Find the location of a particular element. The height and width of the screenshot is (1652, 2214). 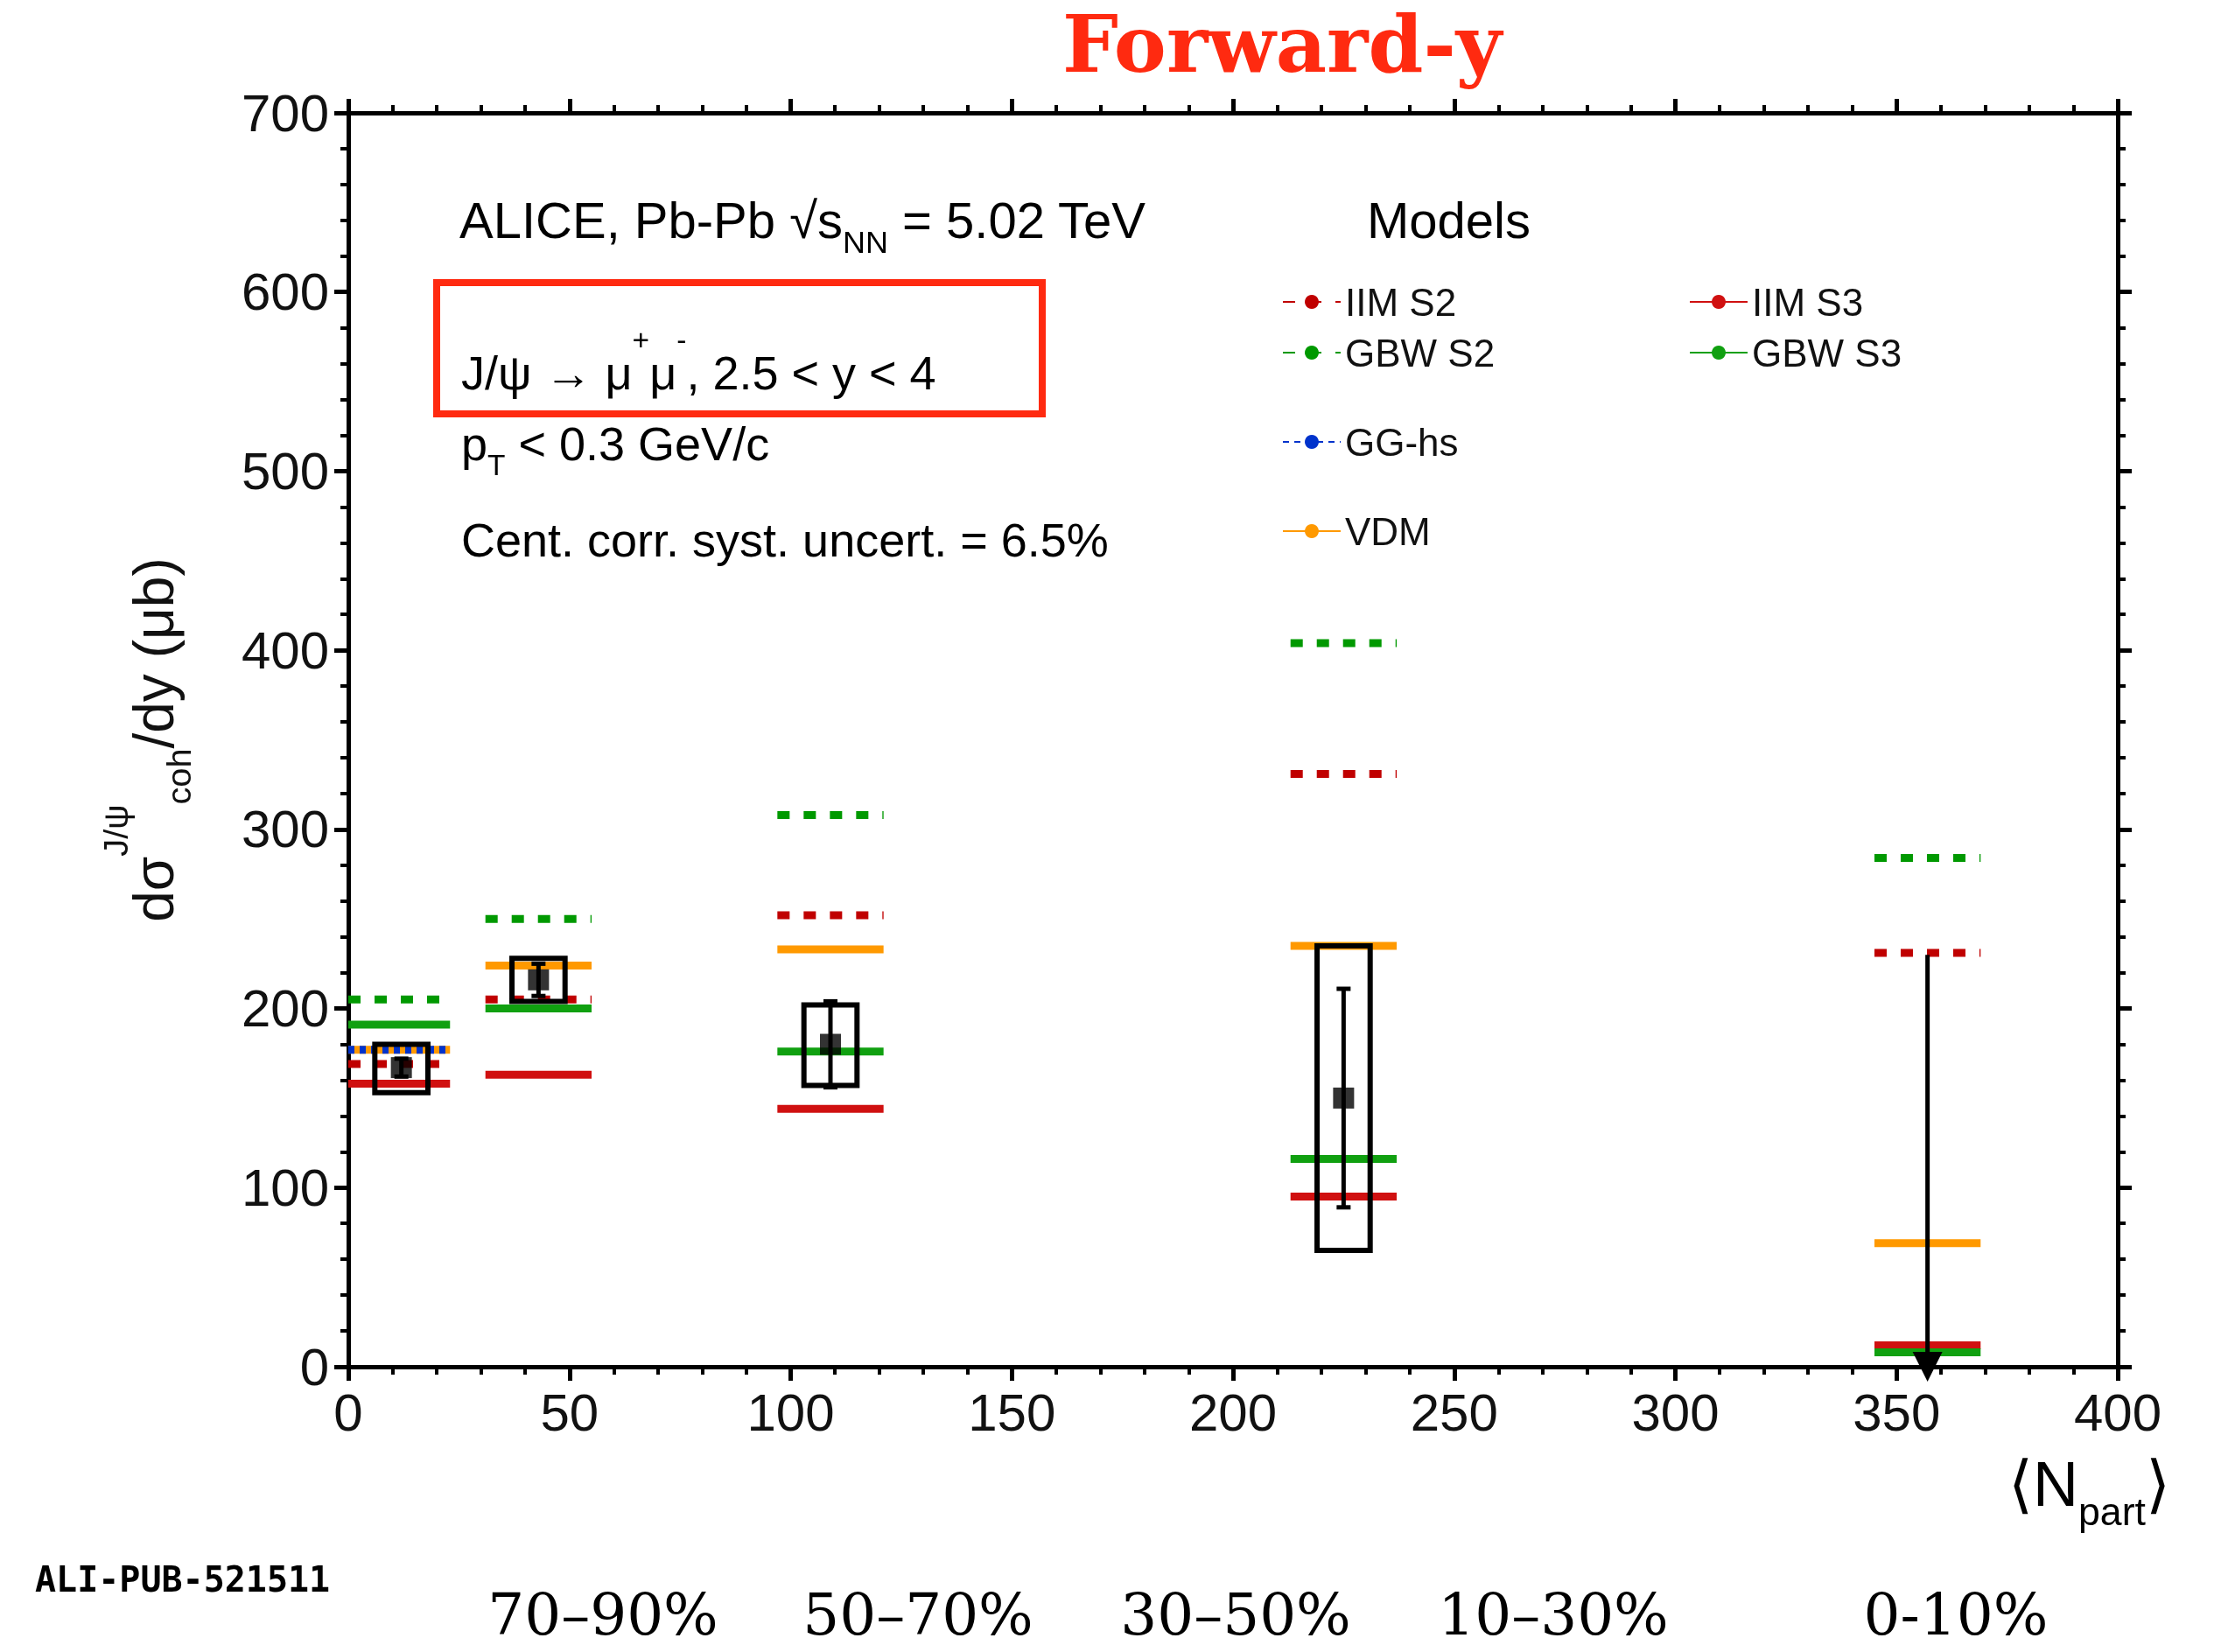

x-tick-label: 150 is located at coordinates (1012, 1412).